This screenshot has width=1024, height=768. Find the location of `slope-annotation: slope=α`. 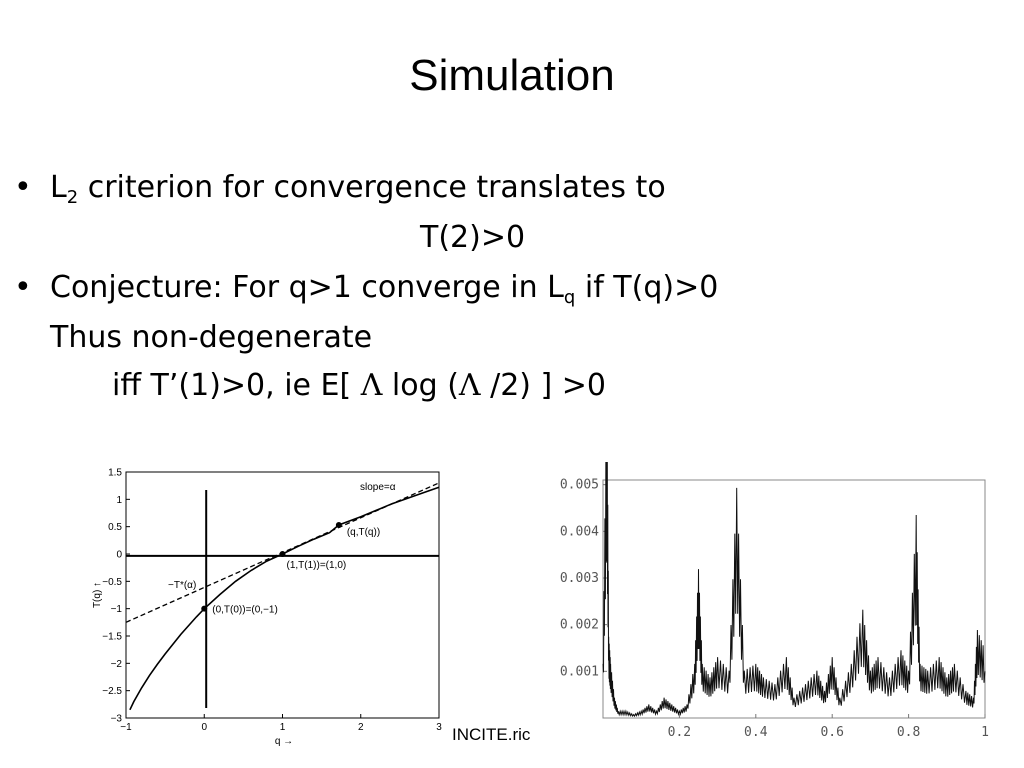

slope-annotation: slope=α is located at coordinates (378, 487).